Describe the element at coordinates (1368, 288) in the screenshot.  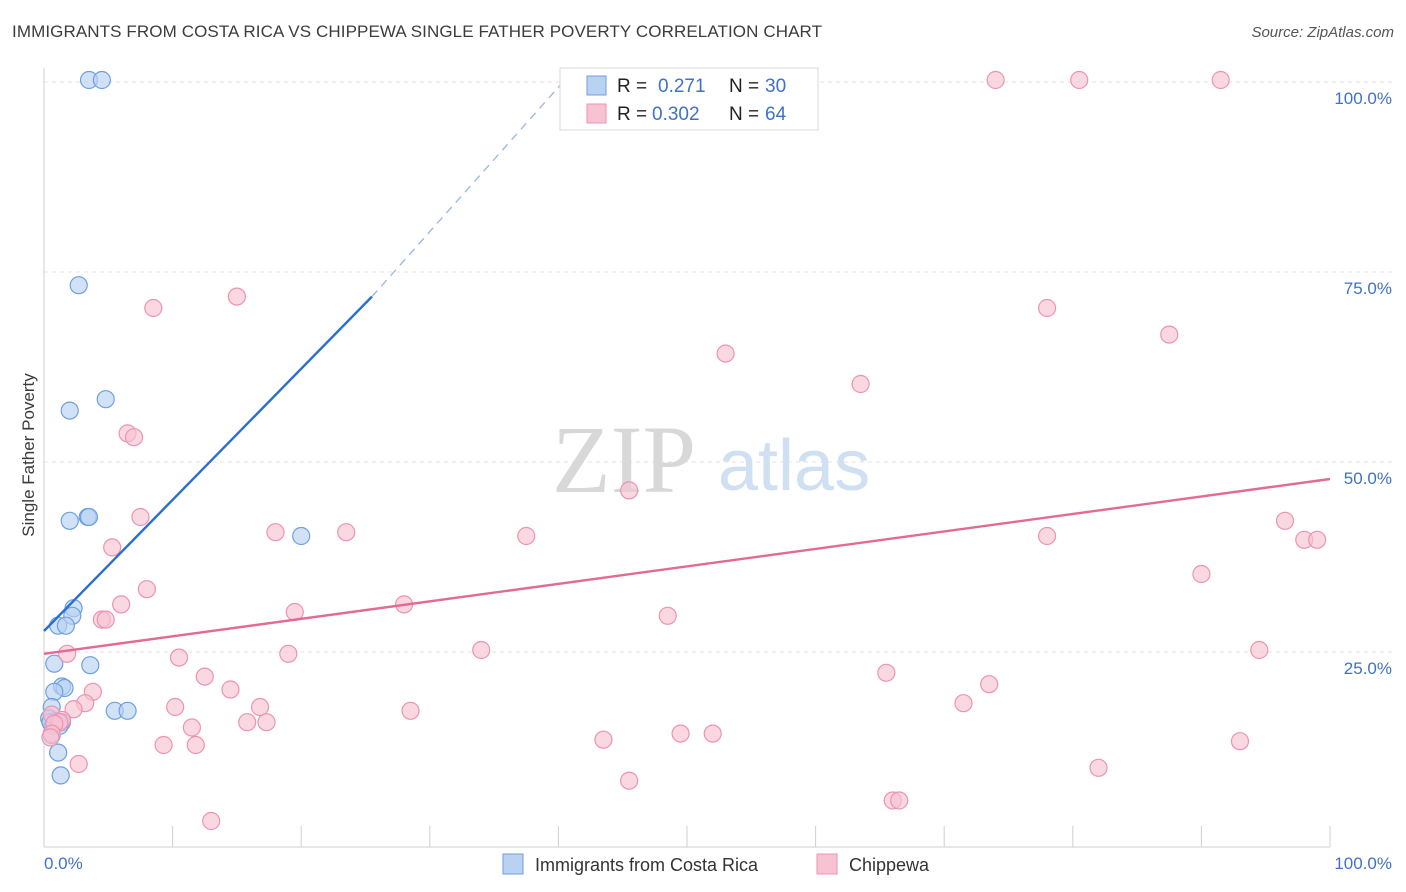
I see `y-tick-label-75: 75.0%` at that location.